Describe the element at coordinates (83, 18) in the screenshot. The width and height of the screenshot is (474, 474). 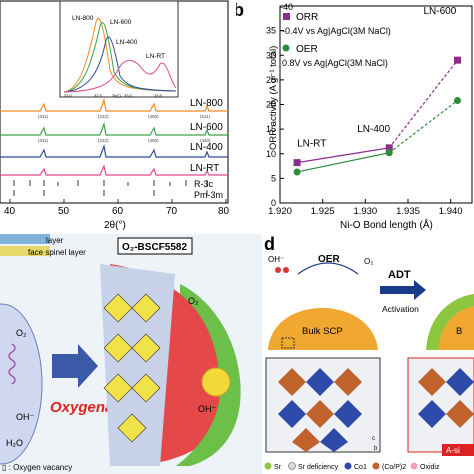
I see `inset-label-800: LN-800` at that location.